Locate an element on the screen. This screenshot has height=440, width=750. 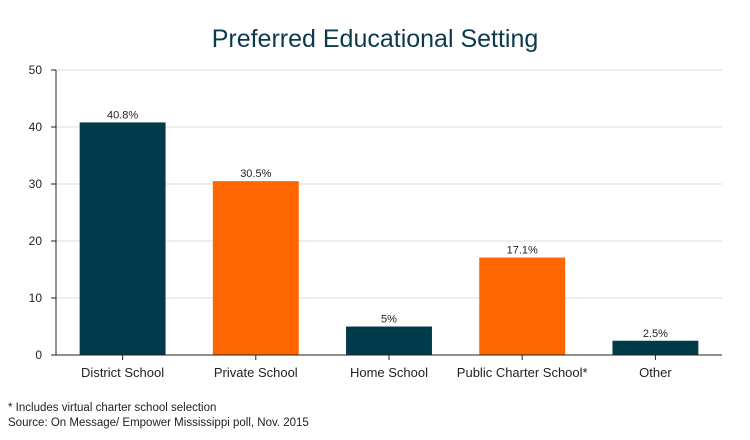
y-tick-label: 20 is located at coordinates (36, 241).